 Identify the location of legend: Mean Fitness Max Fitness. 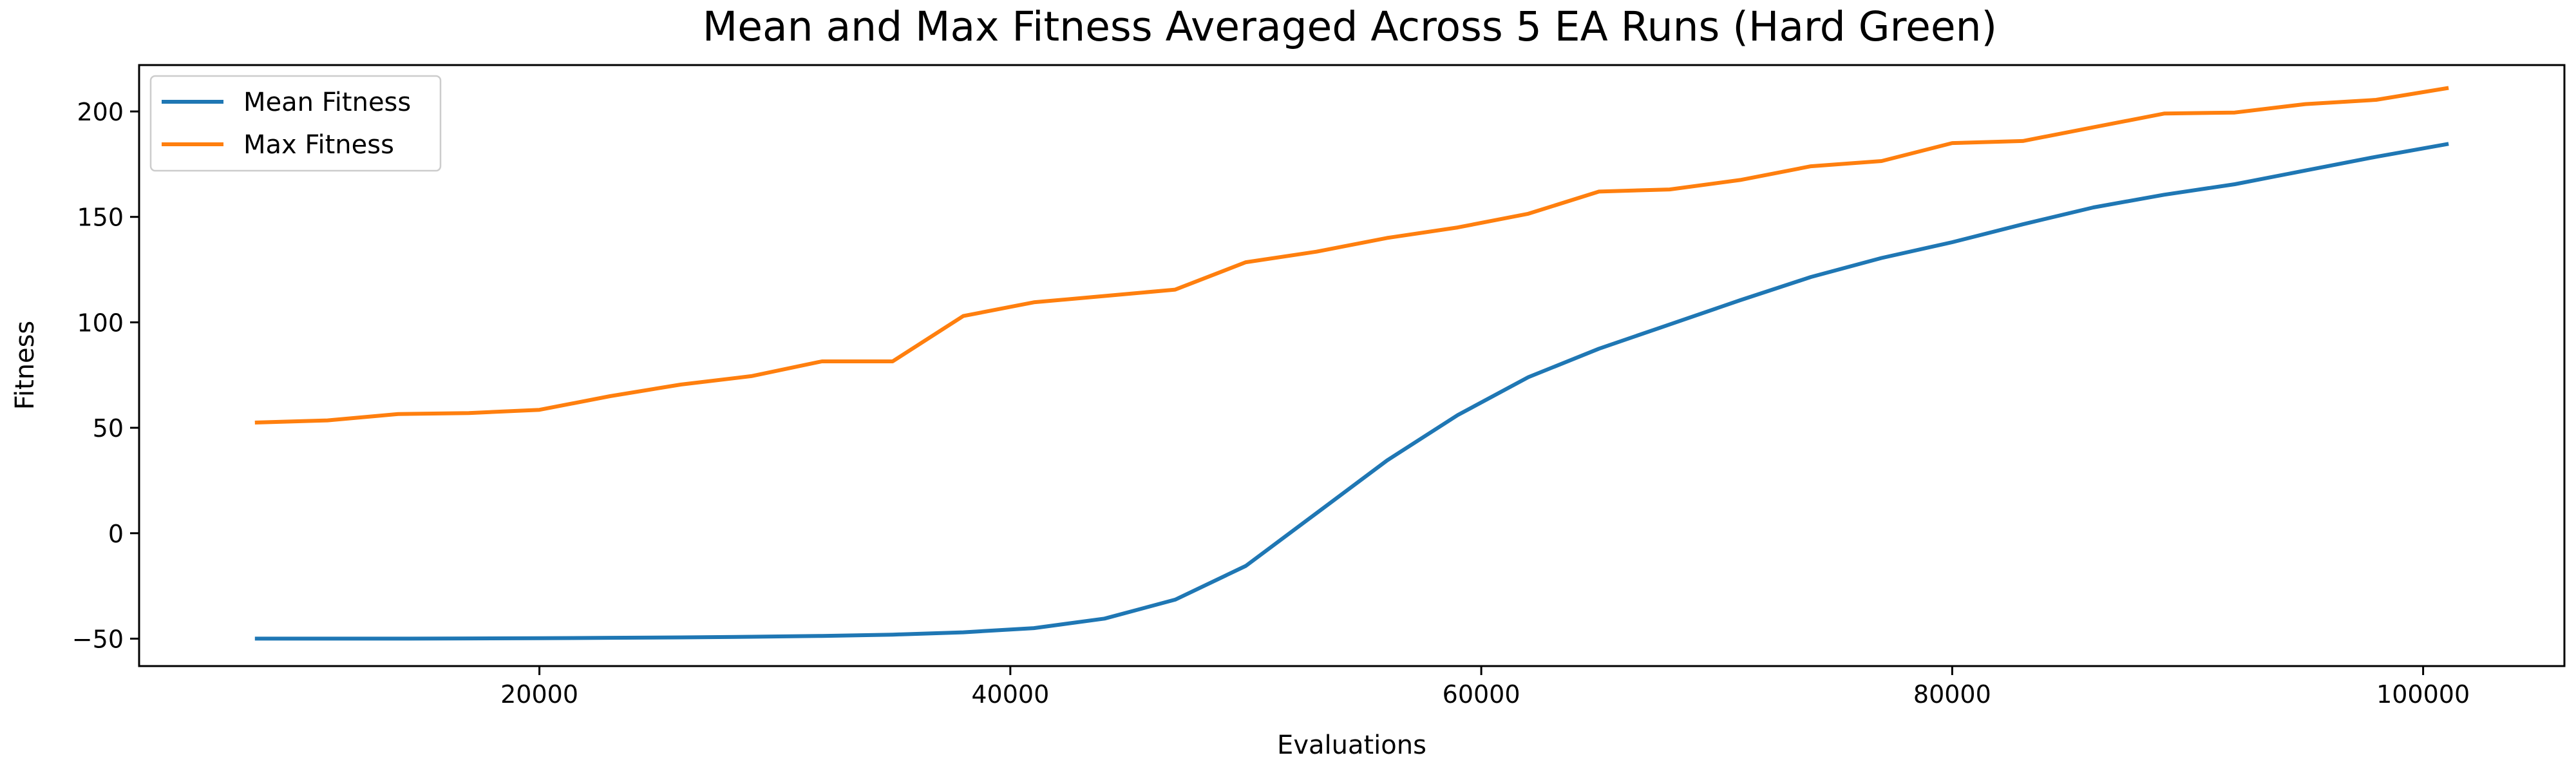
(295, 123).